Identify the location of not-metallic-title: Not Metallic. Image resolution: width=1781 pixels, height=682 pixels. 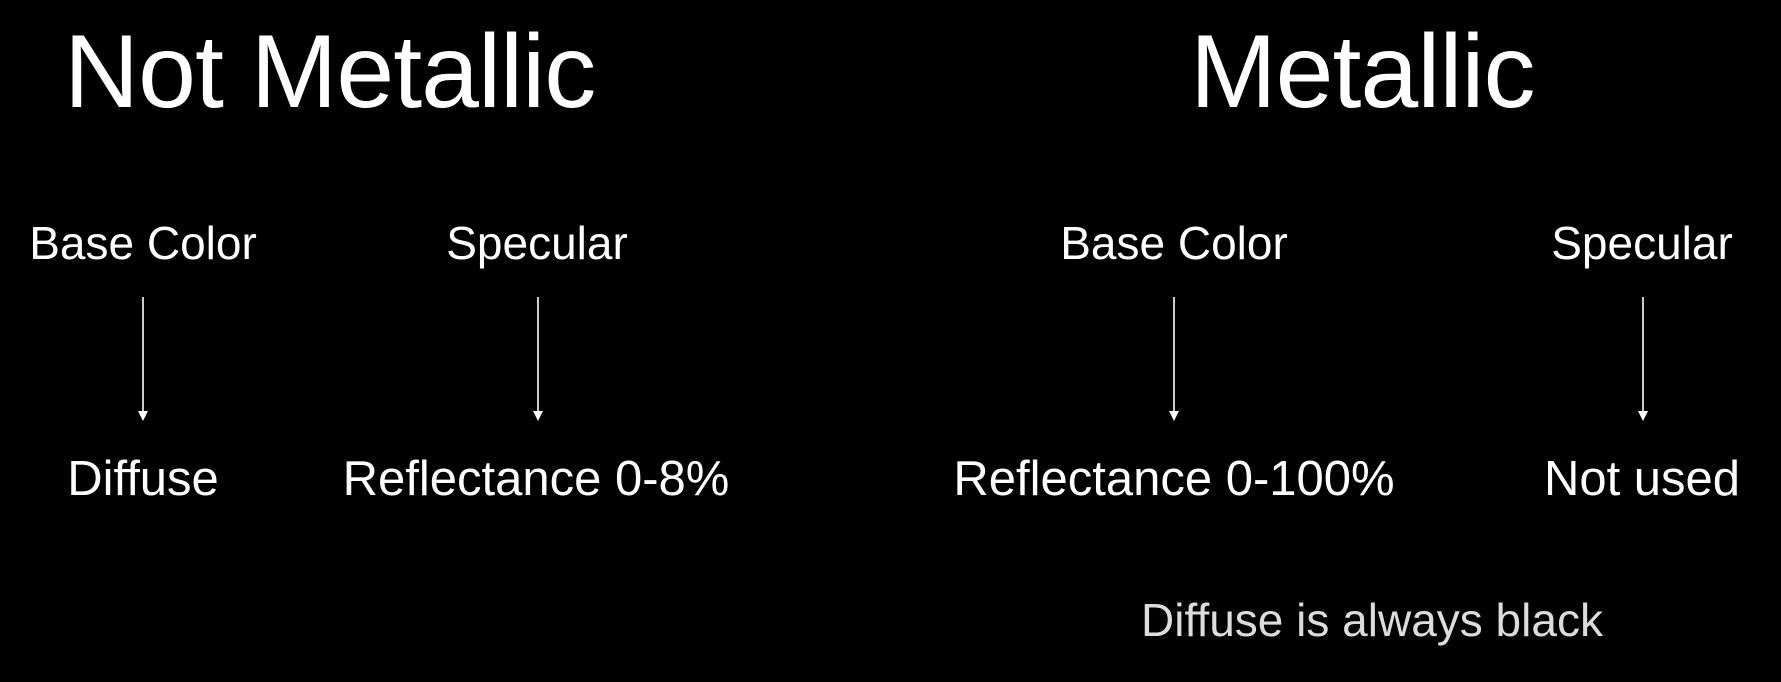
(330, 72).